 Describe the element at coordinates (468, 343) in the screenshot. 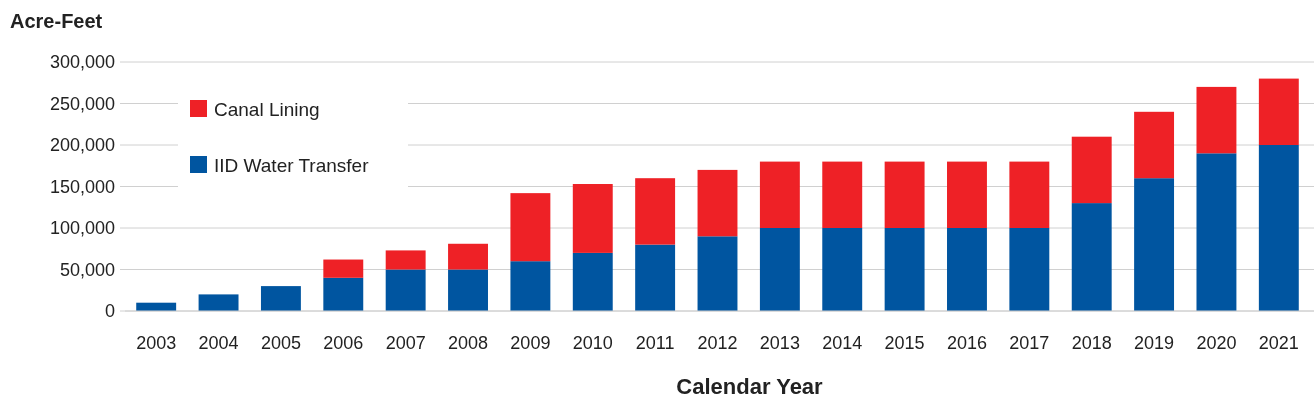

I see `x-tick-label: 2008` at that location.